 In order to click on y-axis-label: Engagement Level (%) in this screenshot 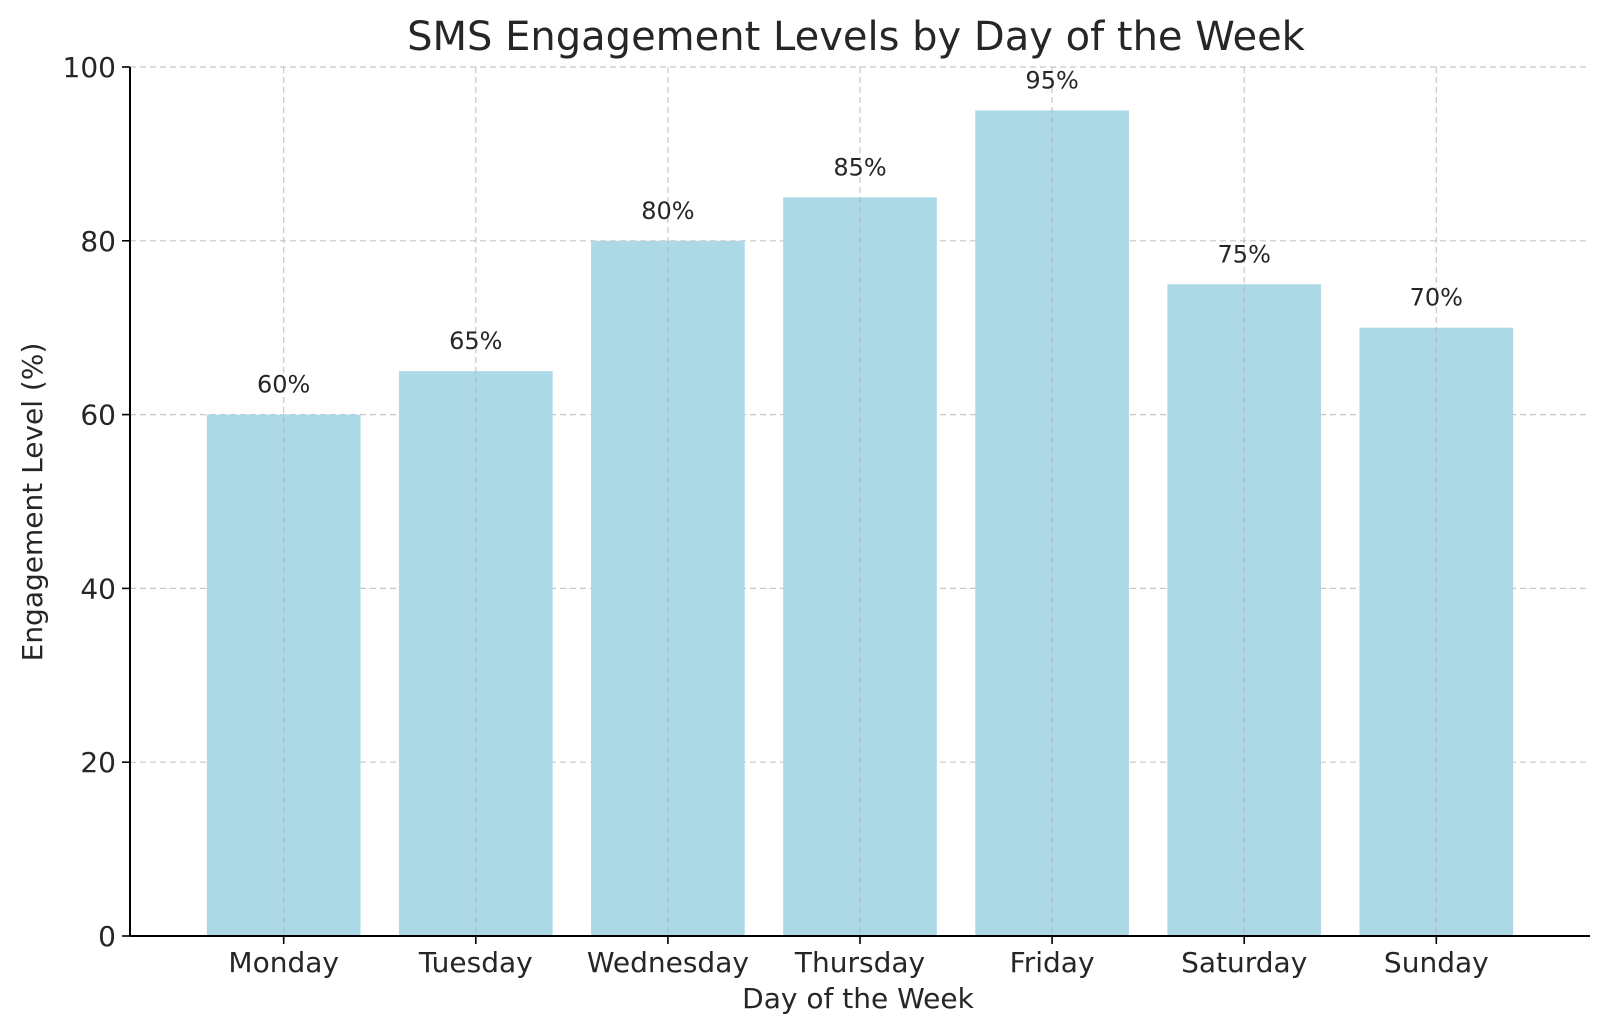, I will do `click(32, 502)`.